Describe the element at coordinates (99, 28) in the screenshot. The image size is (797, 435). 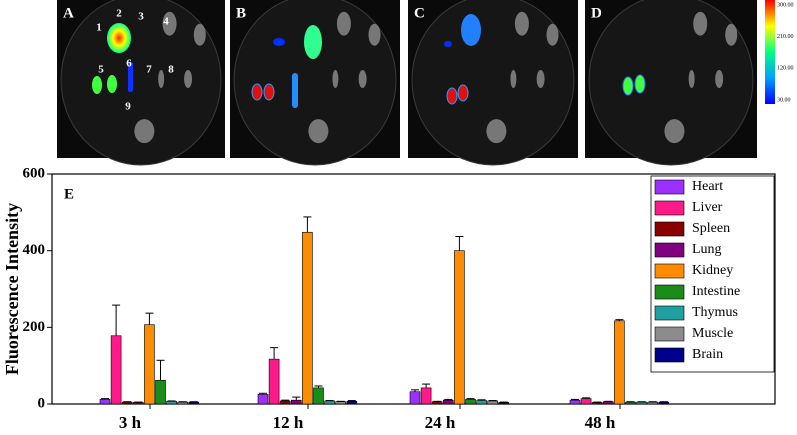
I see `organ-number: 1` at that location.